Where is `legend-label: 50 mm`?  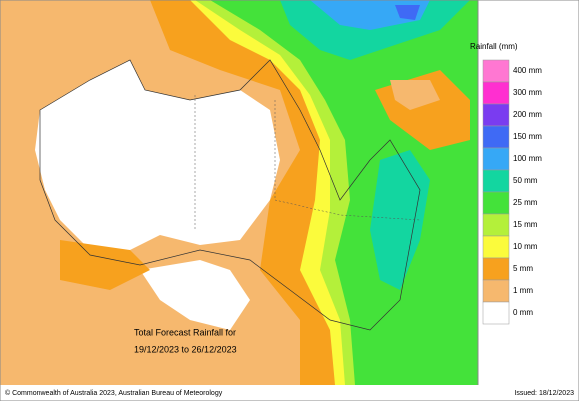
legend-label: 50 mm is located at coordinates (525, 180).